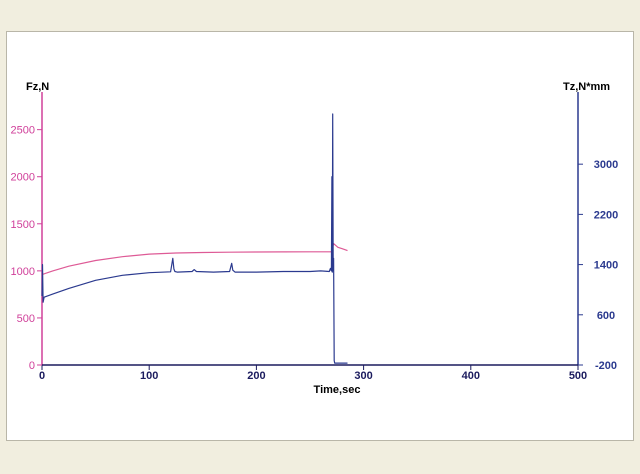  I want to click on left-axis-title: Fz,N, so click(37, 87).